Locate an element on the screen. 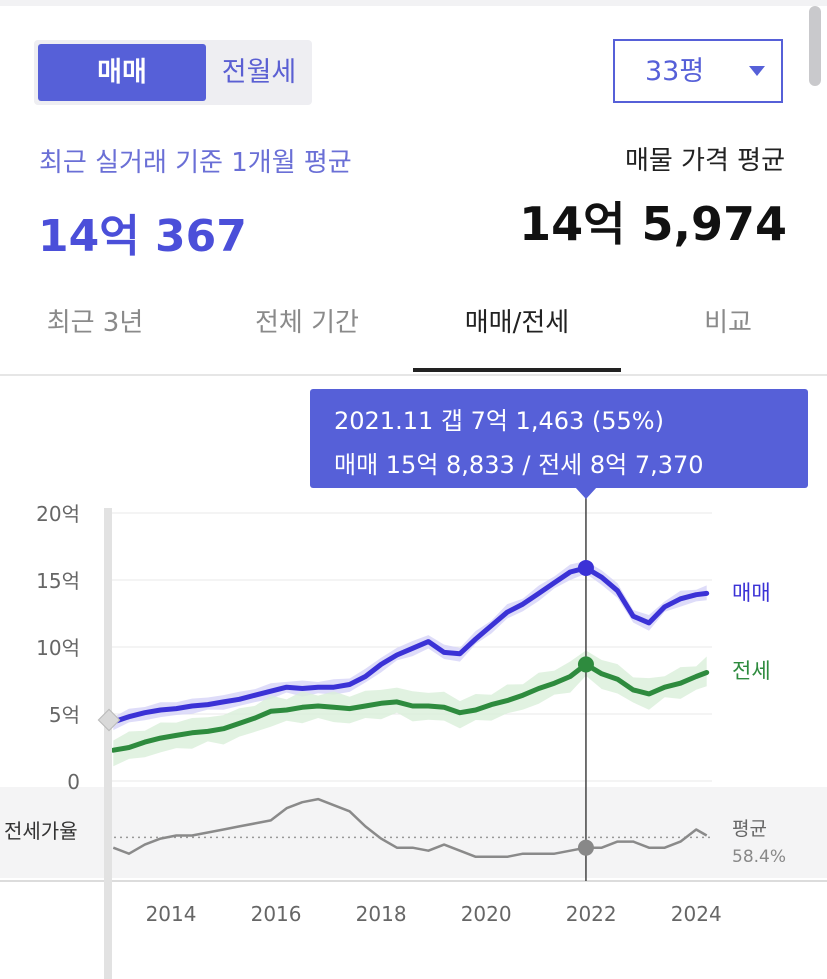 The width and height of the screenshot is (827, 979). ratio-highlight-point is located at coordinates (585, 847).